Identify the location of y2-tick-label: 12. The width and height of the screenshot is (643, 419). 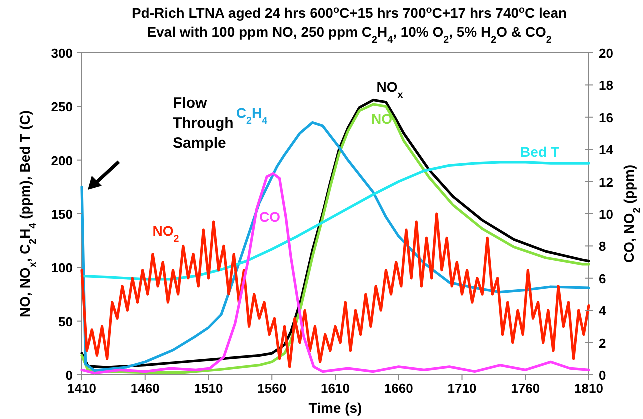
(606, 182).